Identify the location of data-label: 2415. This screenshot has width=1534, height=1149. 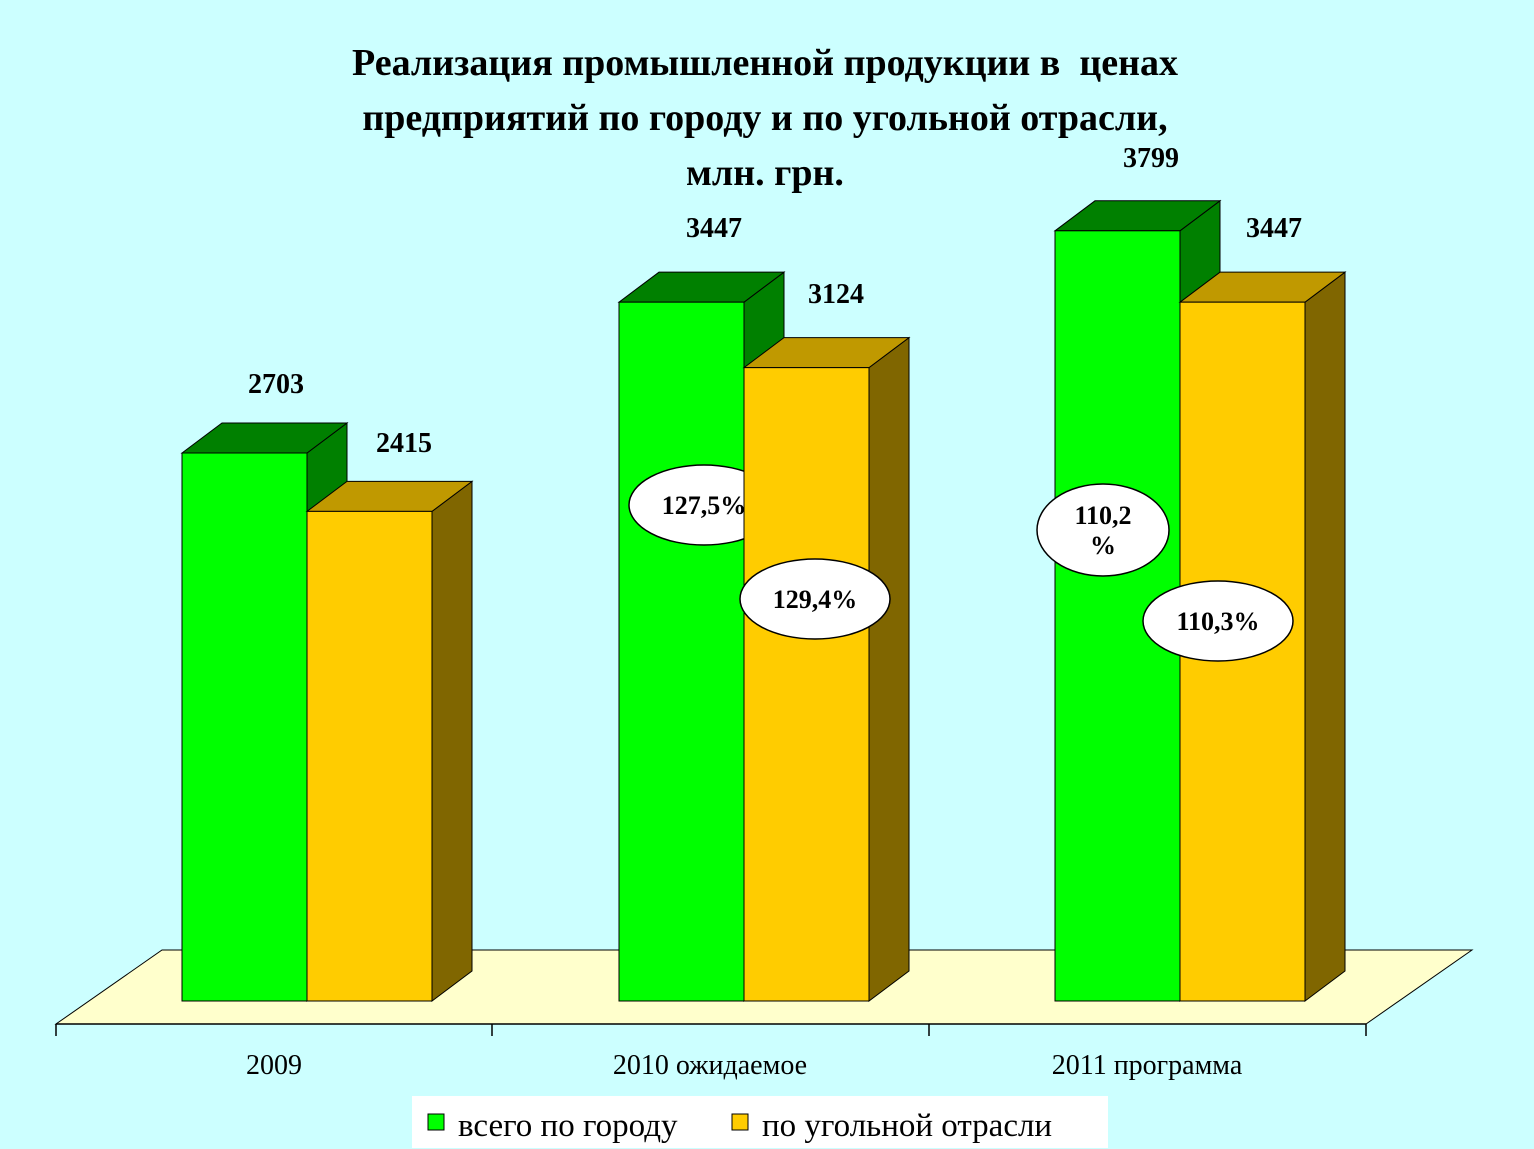
(404, 443).